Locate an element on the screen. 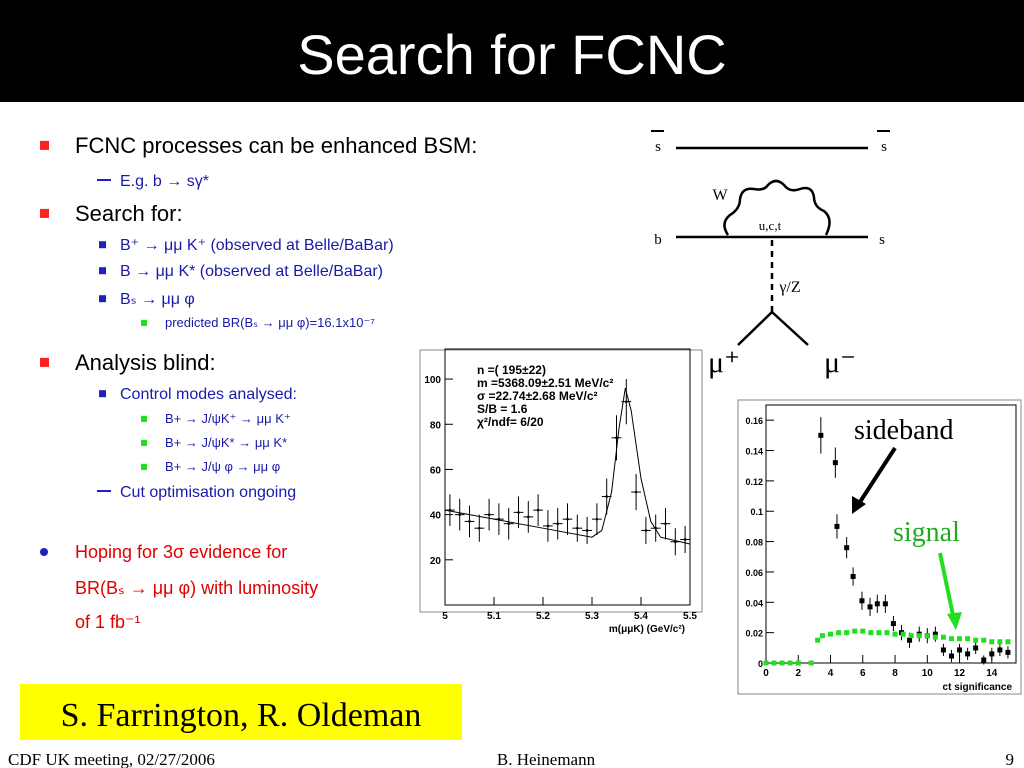 The width and height of the screenshot is (1024, 768). x-tick-label: 2 is located at coordinates (798, 673).